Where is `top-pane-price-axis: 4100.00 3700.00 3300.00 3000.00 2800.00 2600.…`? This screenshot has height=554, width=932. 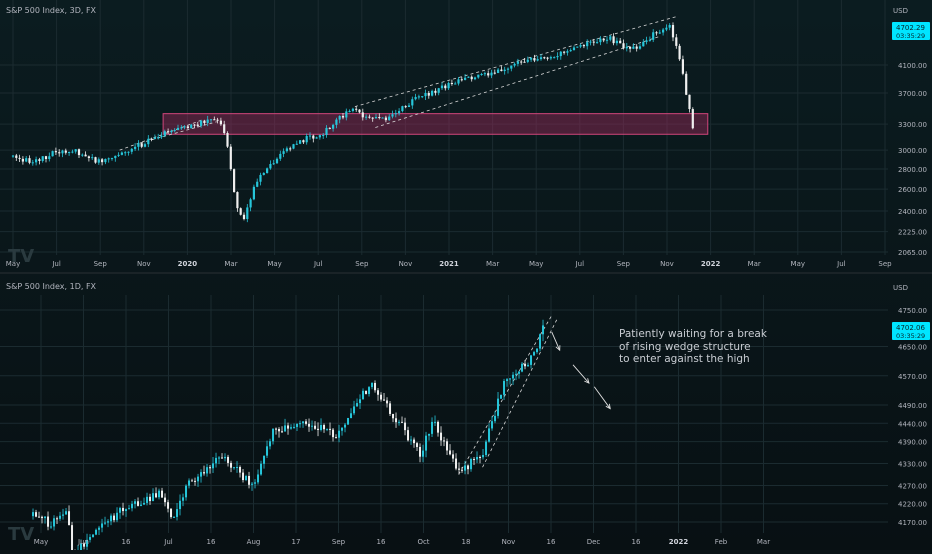
top-pane-price-axis: 4100.00 3700.00 3300.00 3000.00 2800.00 2600.… is located at coordinates (912, 159).